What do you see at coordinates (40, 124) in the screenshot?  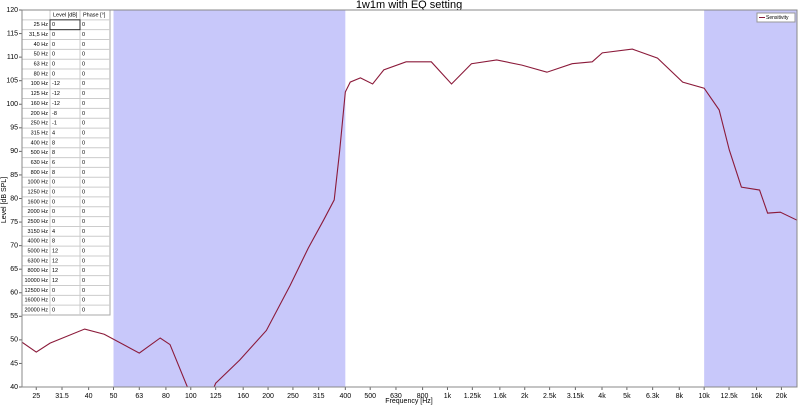 I see `table-row-label: 250 Hz` at bounding box center [40, 124].